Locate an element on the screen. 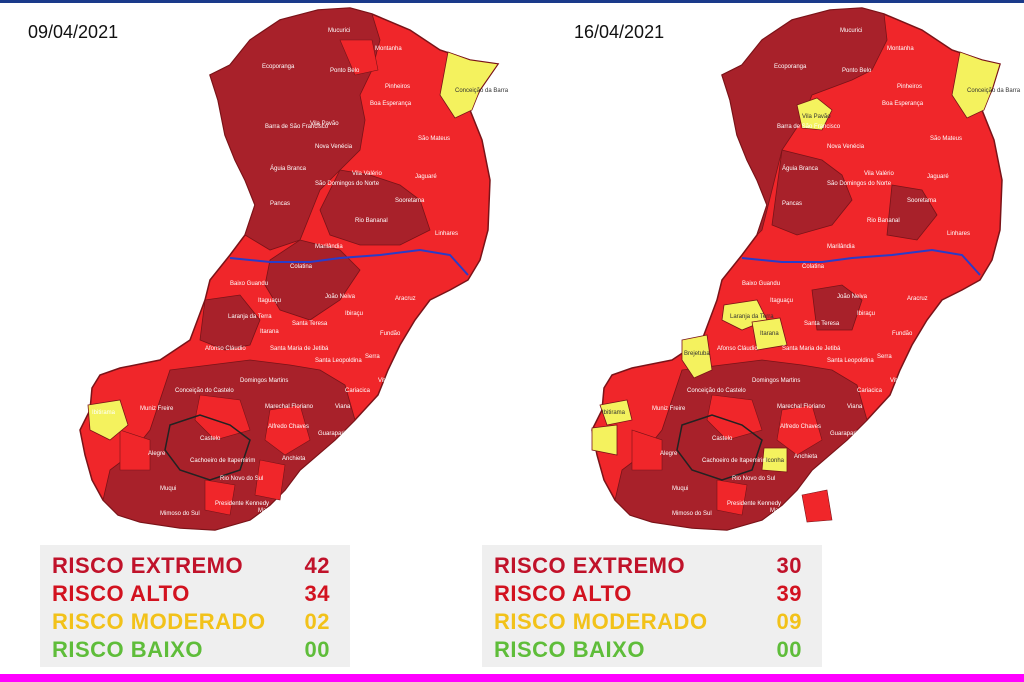  legend-count: 09 is located at coordinates (789, 621).